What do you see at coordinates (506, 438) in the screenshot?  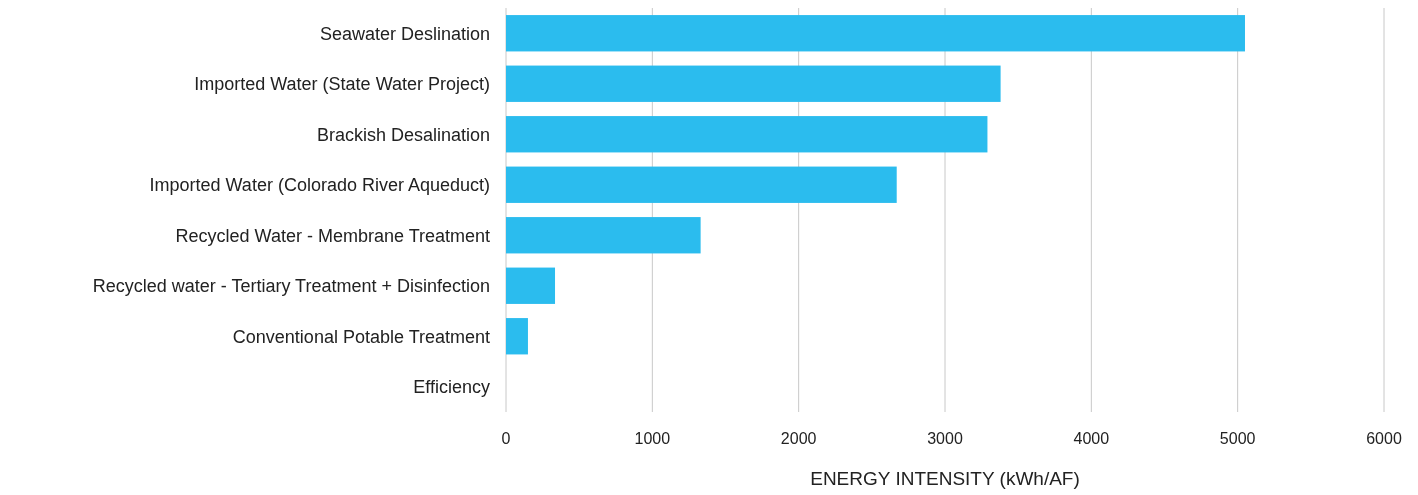 I see `x-tick-label: 0` at bounding box center [506, 438].